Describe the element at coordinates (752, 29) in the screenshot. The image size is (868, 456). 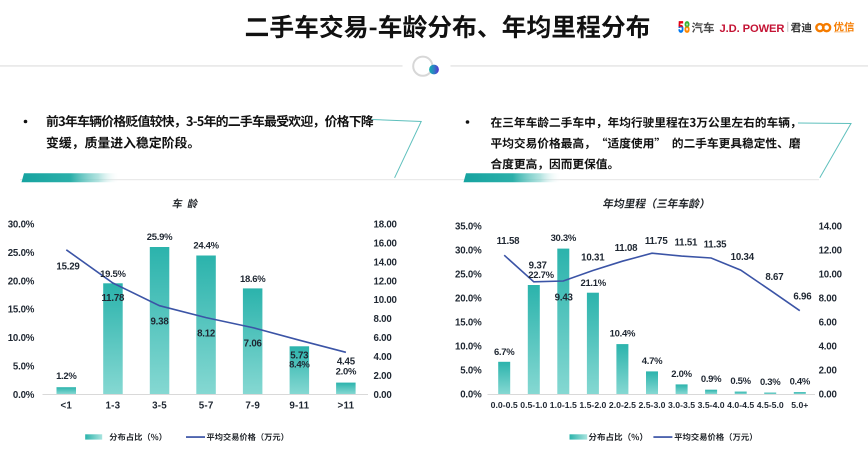
I see `svg-text: J.D. POWER` at that location.